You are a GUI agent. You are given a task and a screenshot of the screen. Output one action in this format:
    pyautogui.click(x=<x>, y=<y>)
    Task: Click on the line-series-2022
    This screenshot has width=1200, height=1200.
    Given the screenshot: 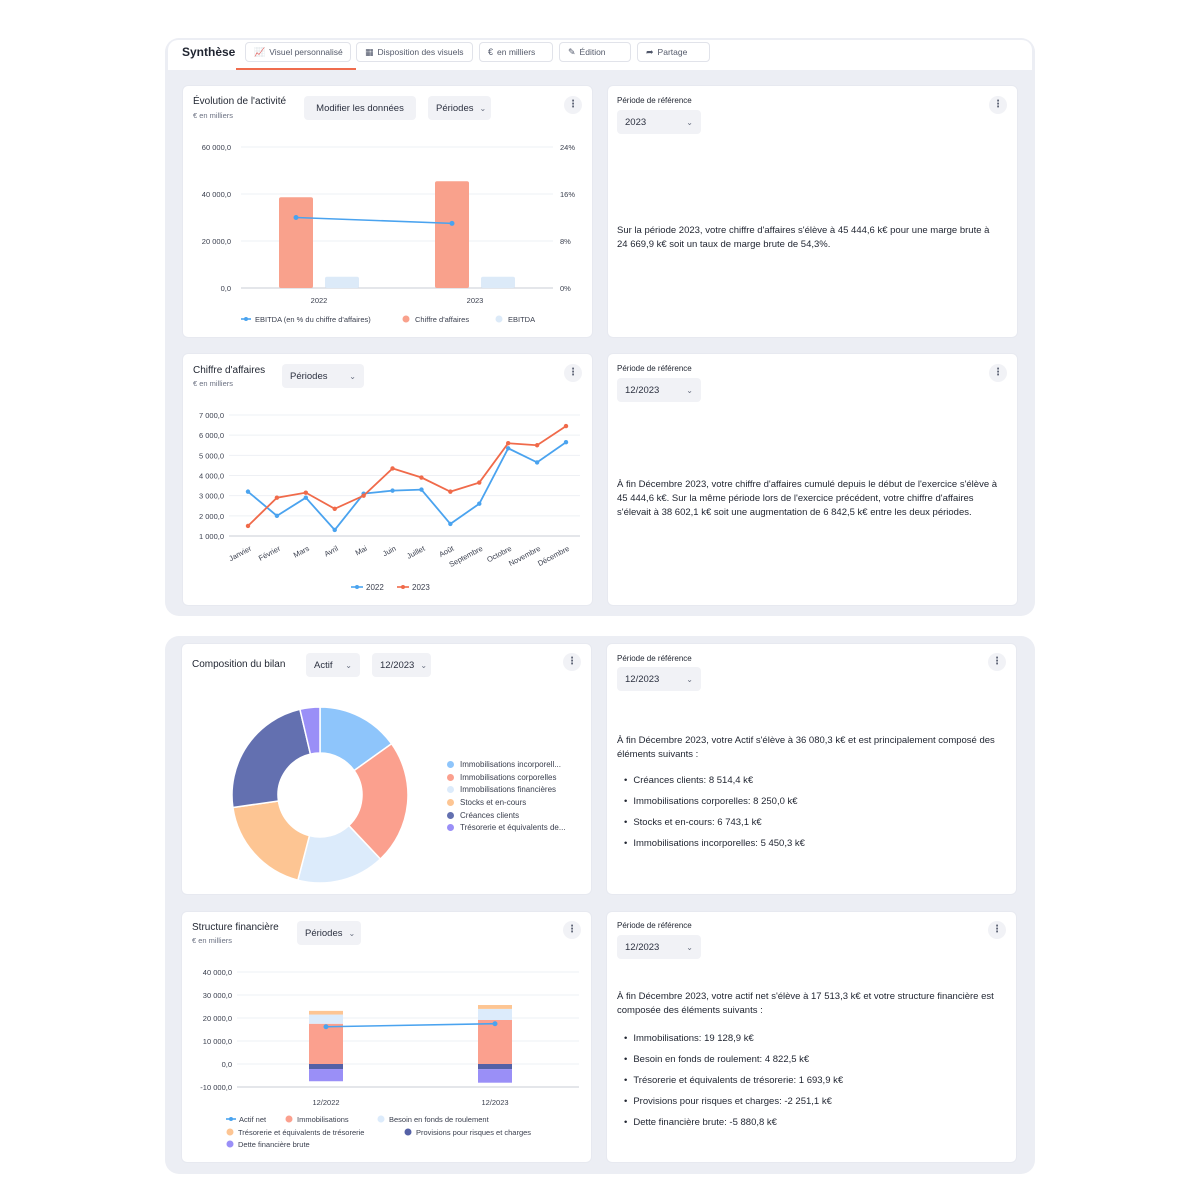 What is the action you would take?
    pyautogui.click(x=407, y=486)
    